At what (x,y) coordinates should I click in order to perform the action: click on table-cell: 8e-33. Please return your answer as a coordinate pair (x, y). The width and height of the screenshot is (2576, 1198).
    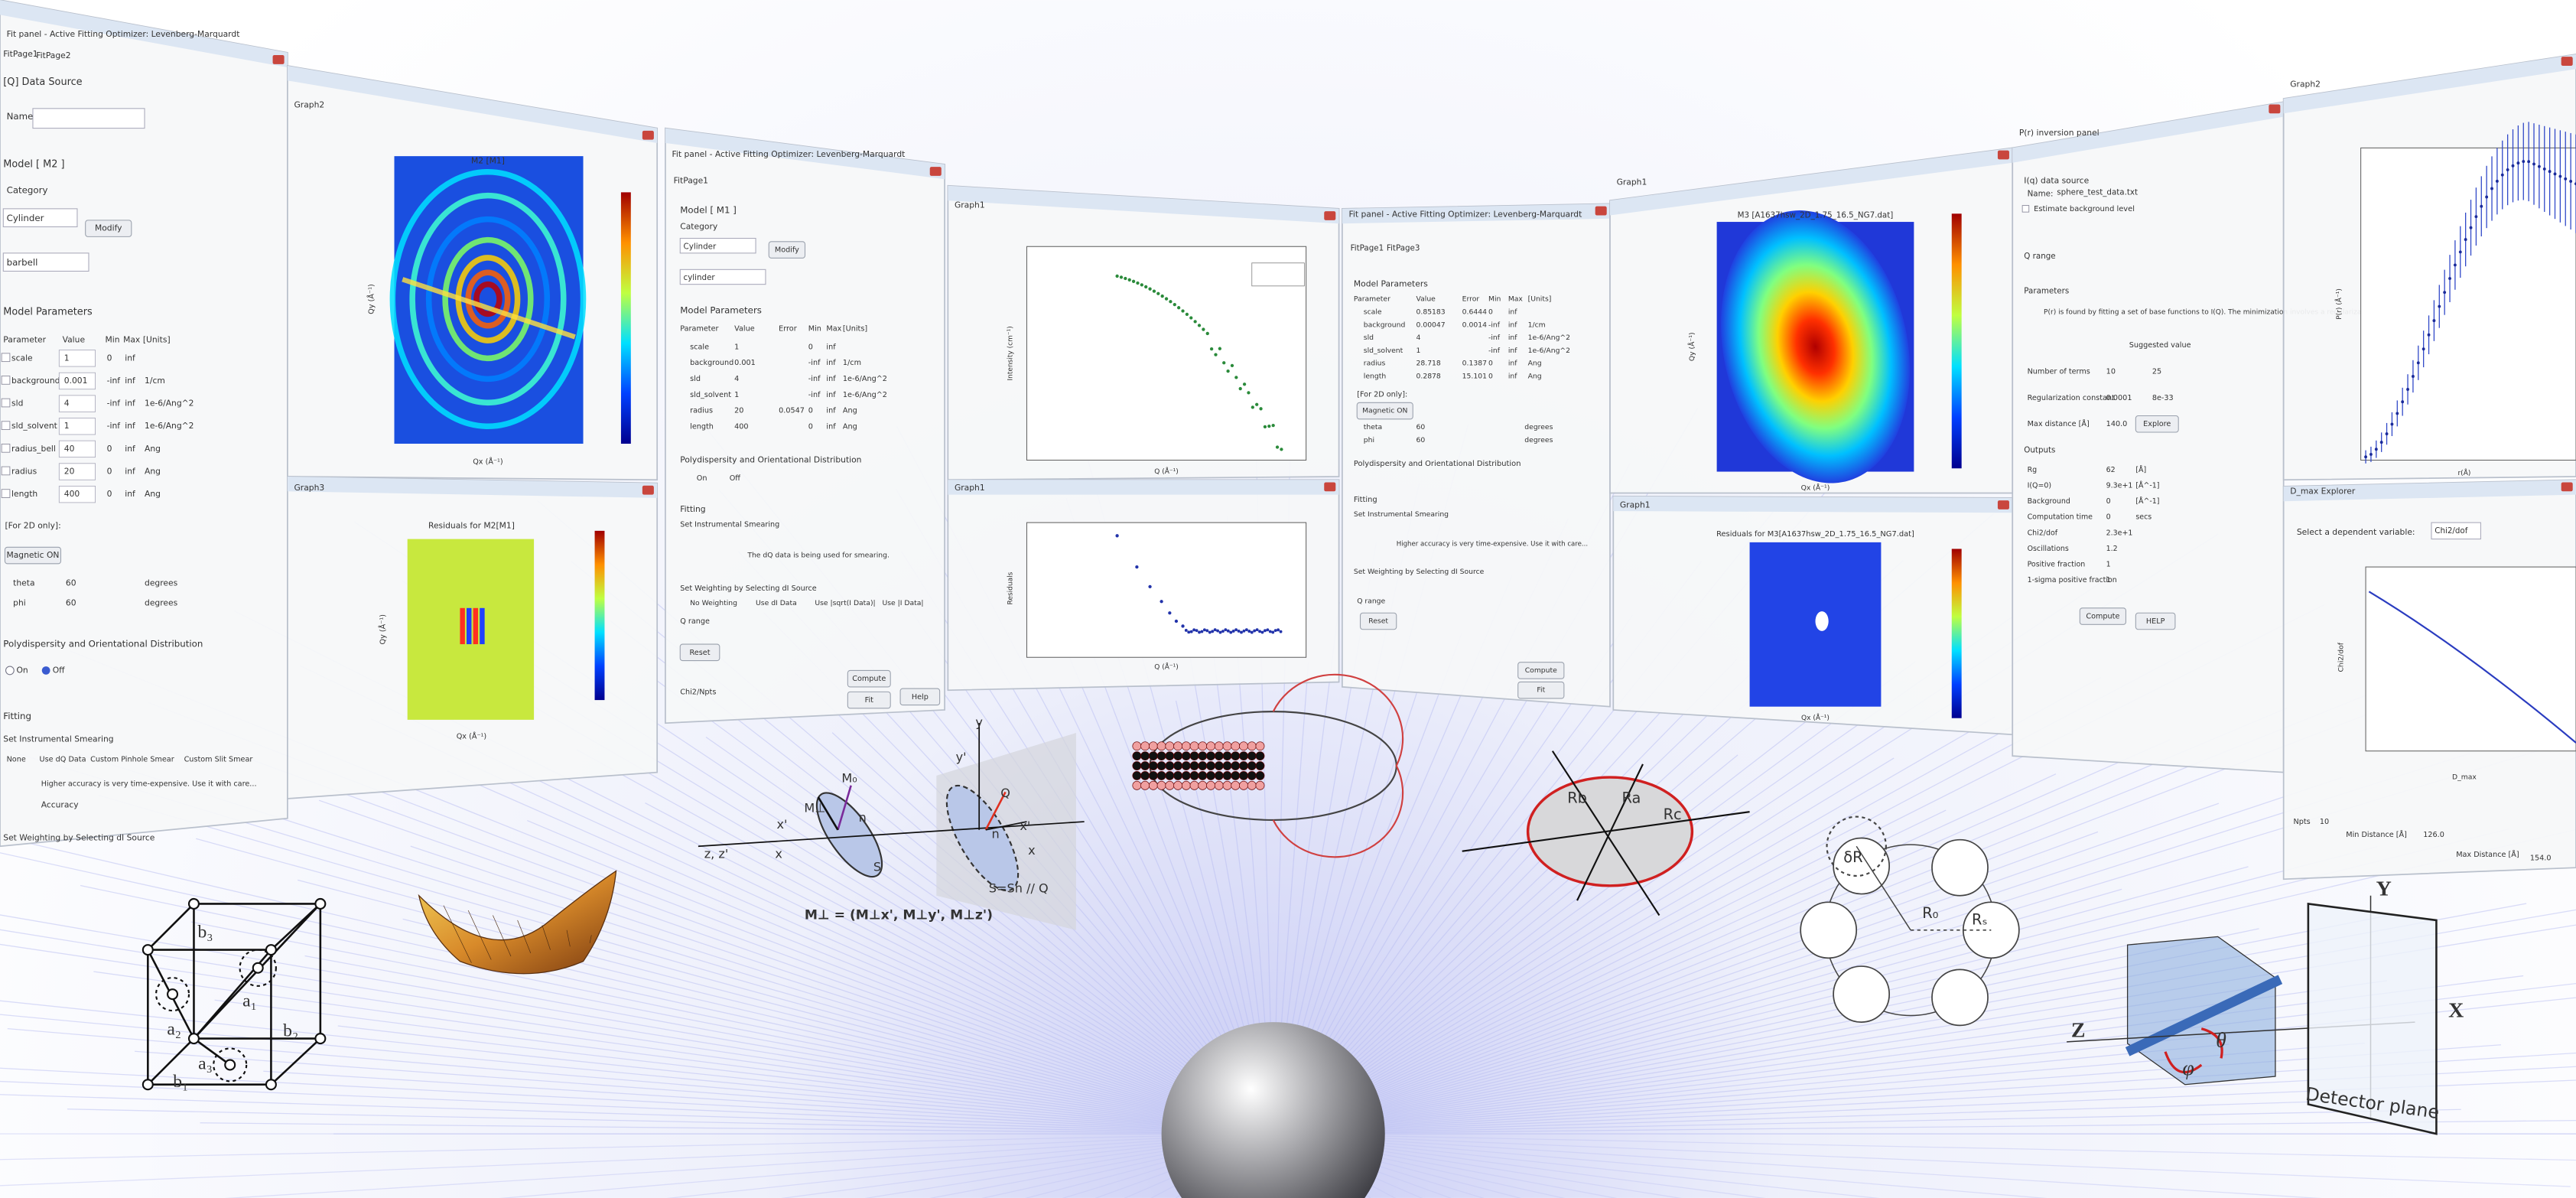
    Looking at the image, I should click on (2163, 398).